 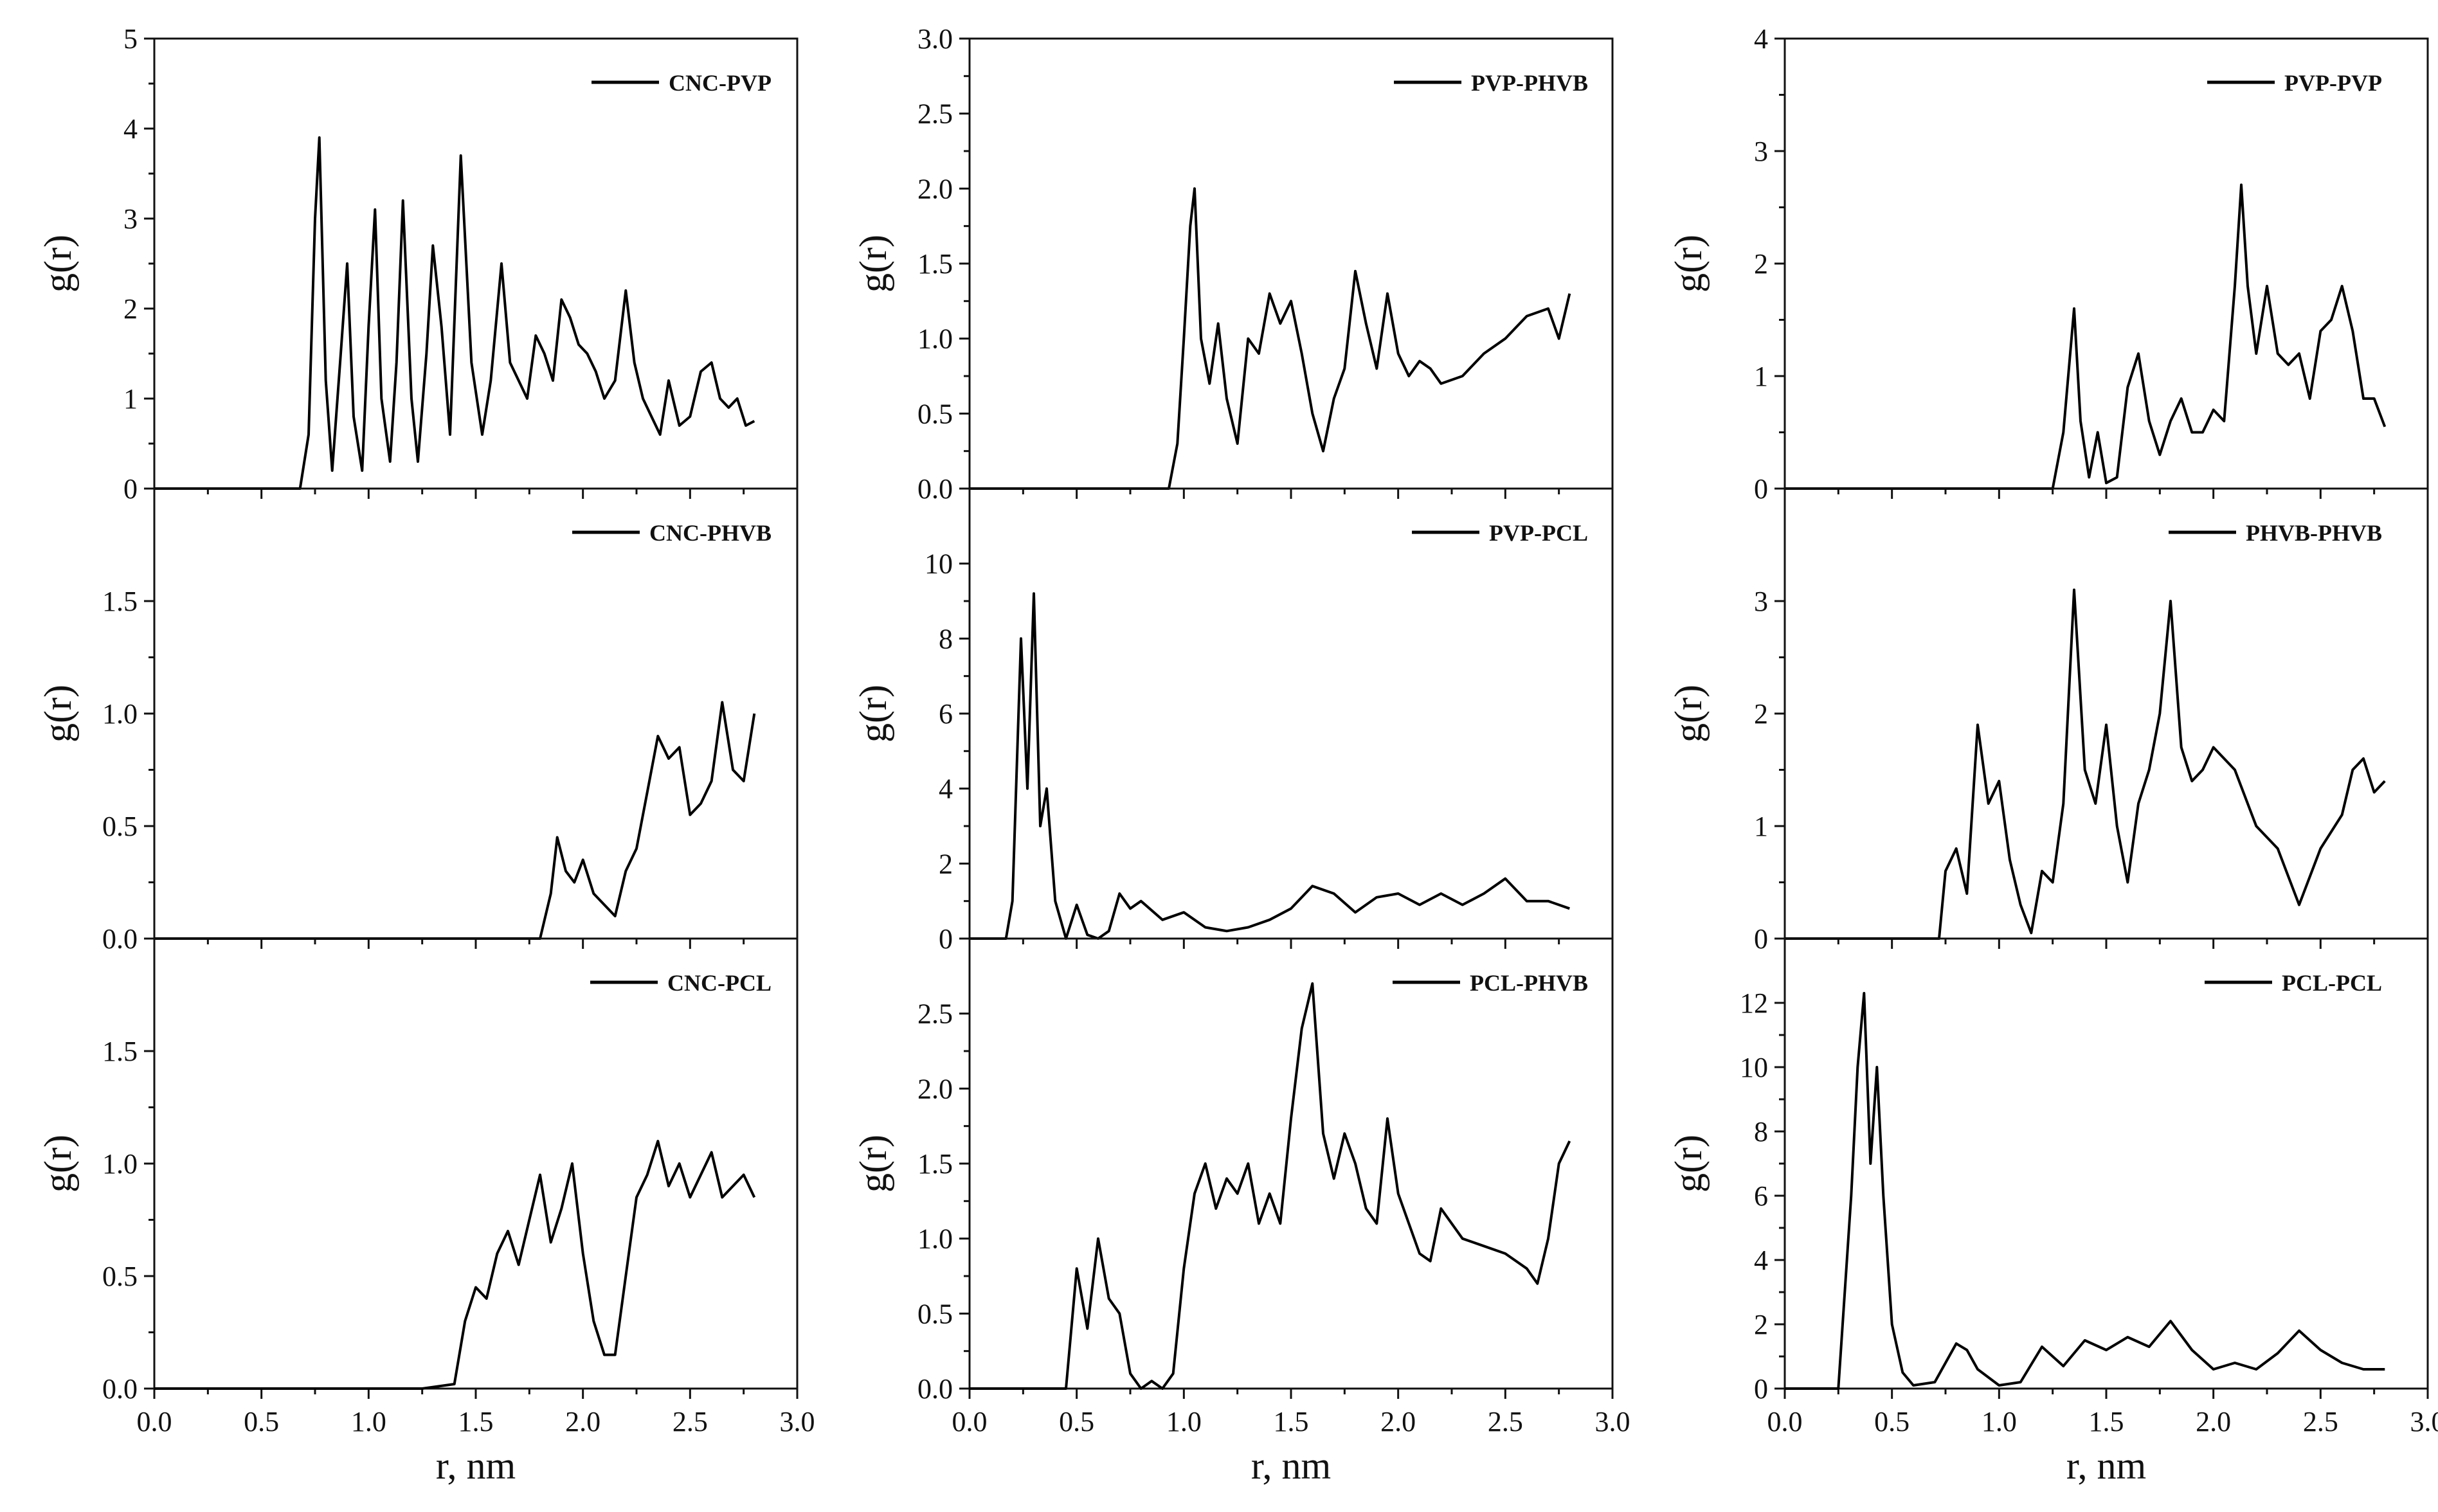 I want to click on y-tick-label-pcl-pcl: 4, so click(x=1761, y=1261).